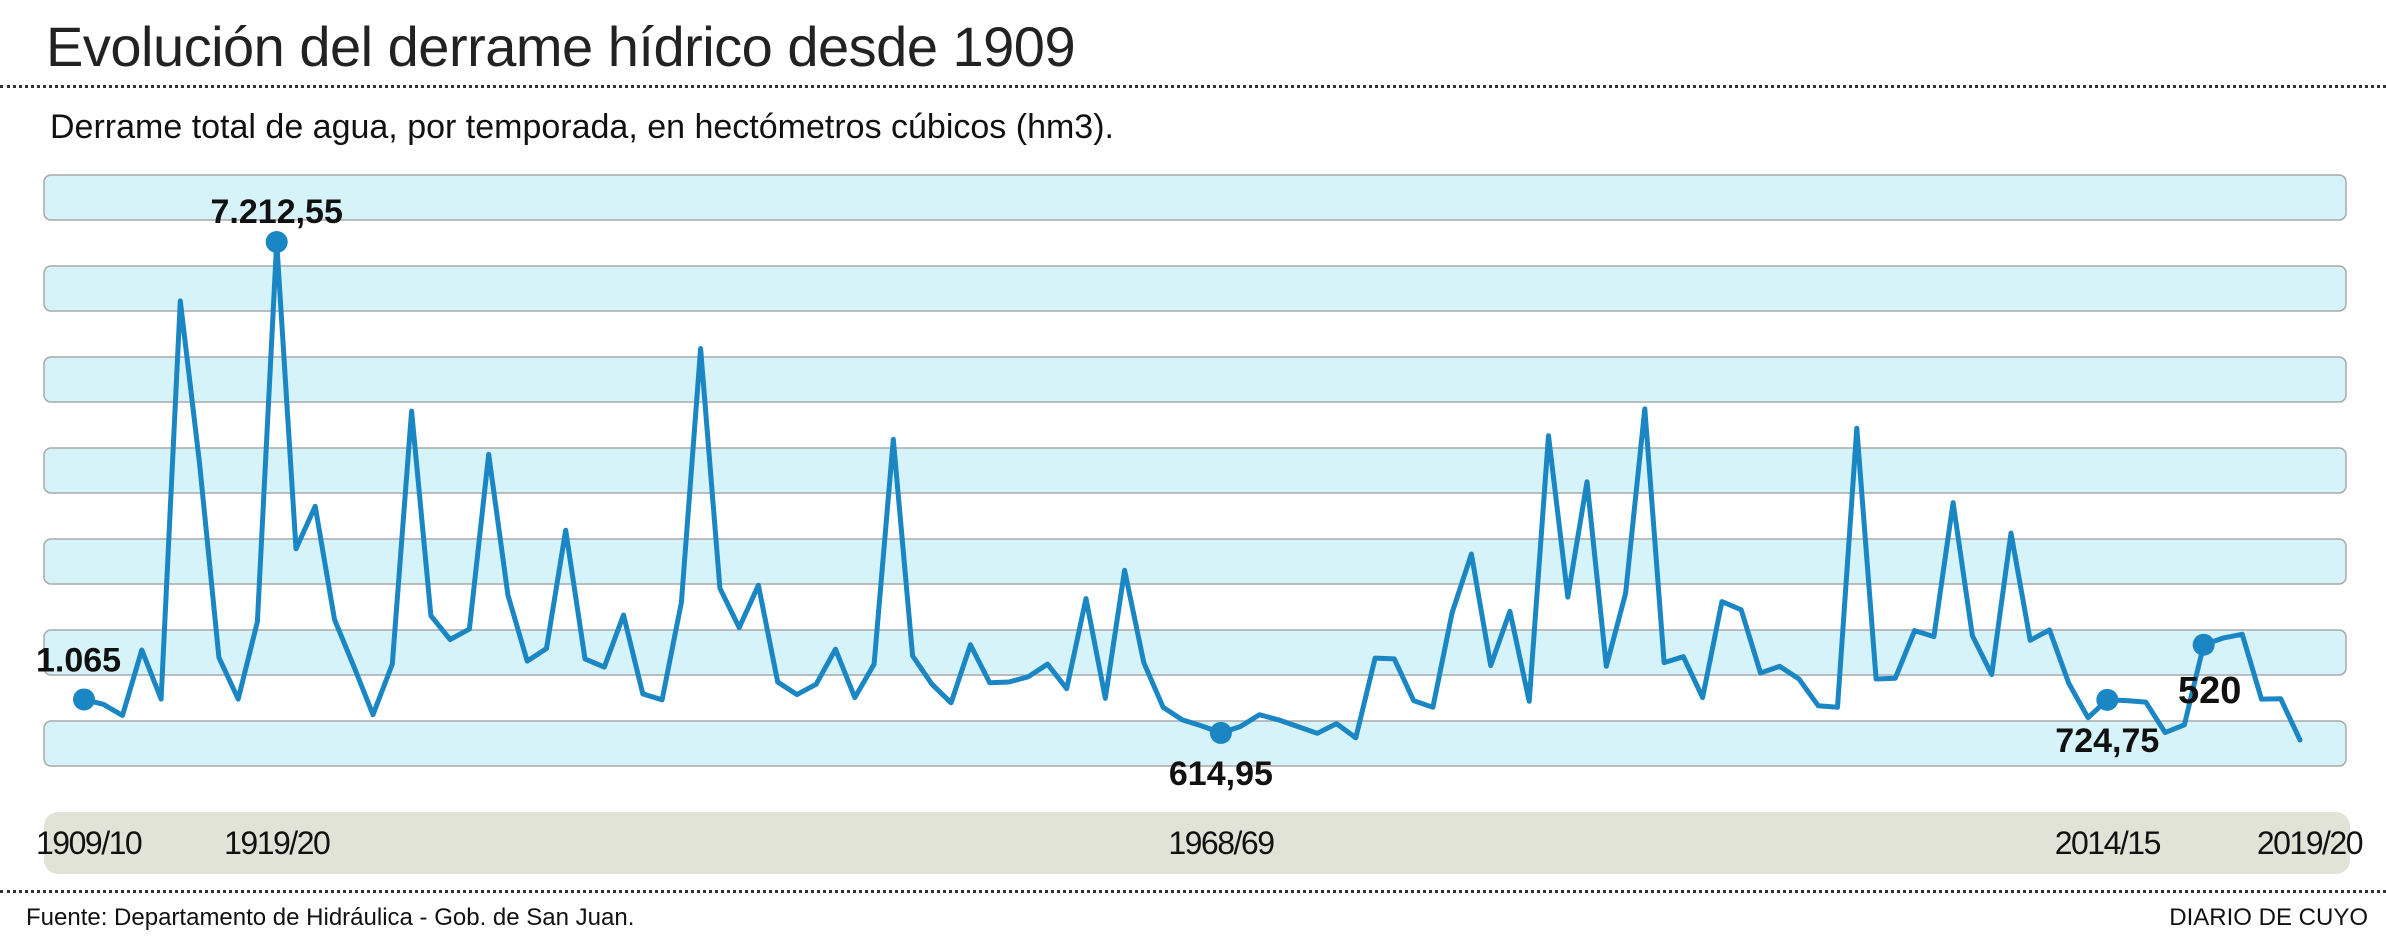  I want to click on x-axis-labels: 1909/10 1919/20 1968/69 2014/15 2019/20, so click(1200, 843).